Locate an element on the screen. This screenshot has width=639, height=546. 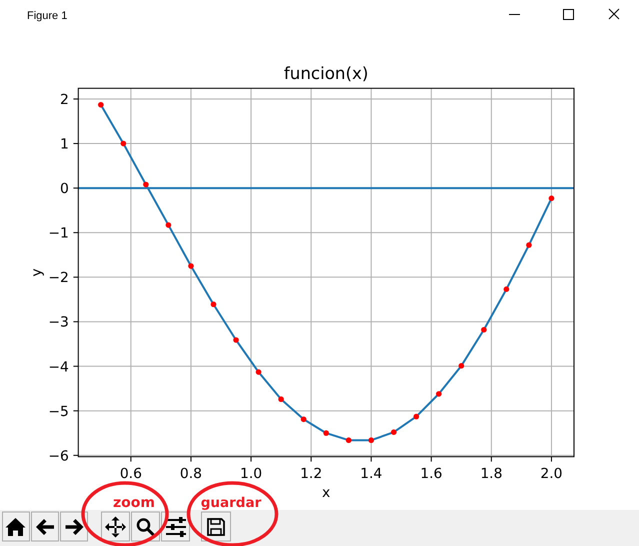
x-tick-label: 1.2 is located at coordinates (311, 474).